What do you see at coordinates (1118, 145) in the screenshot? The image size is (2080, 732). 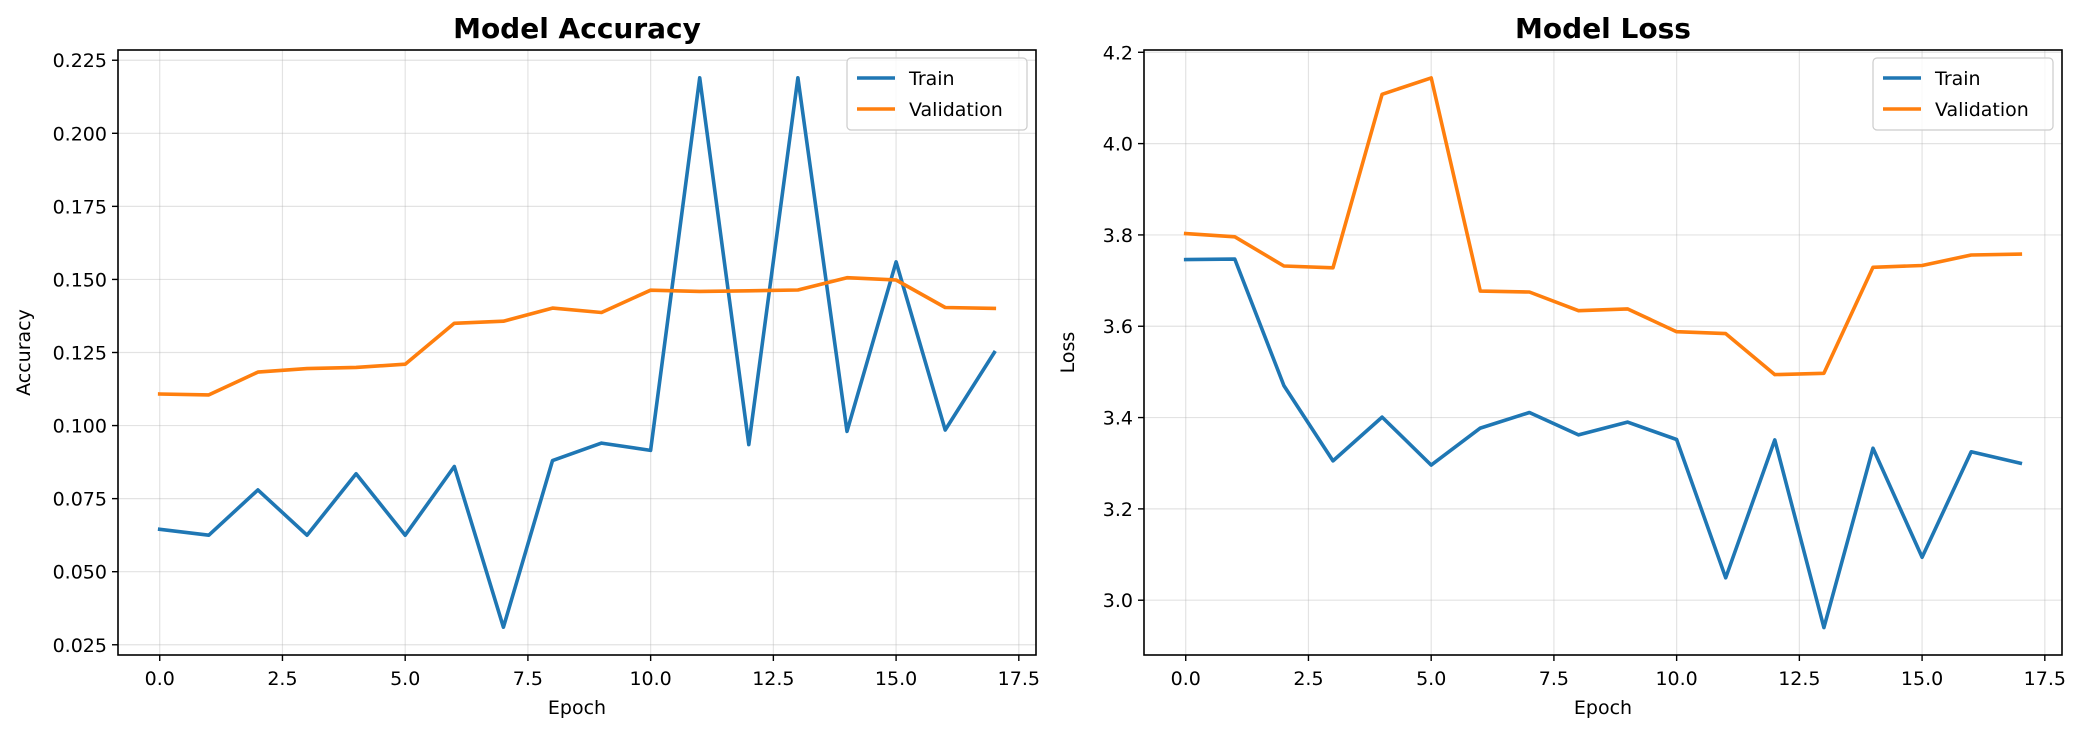 I see `y-tick-label: 4.0` at bounding box center [1118, 145].